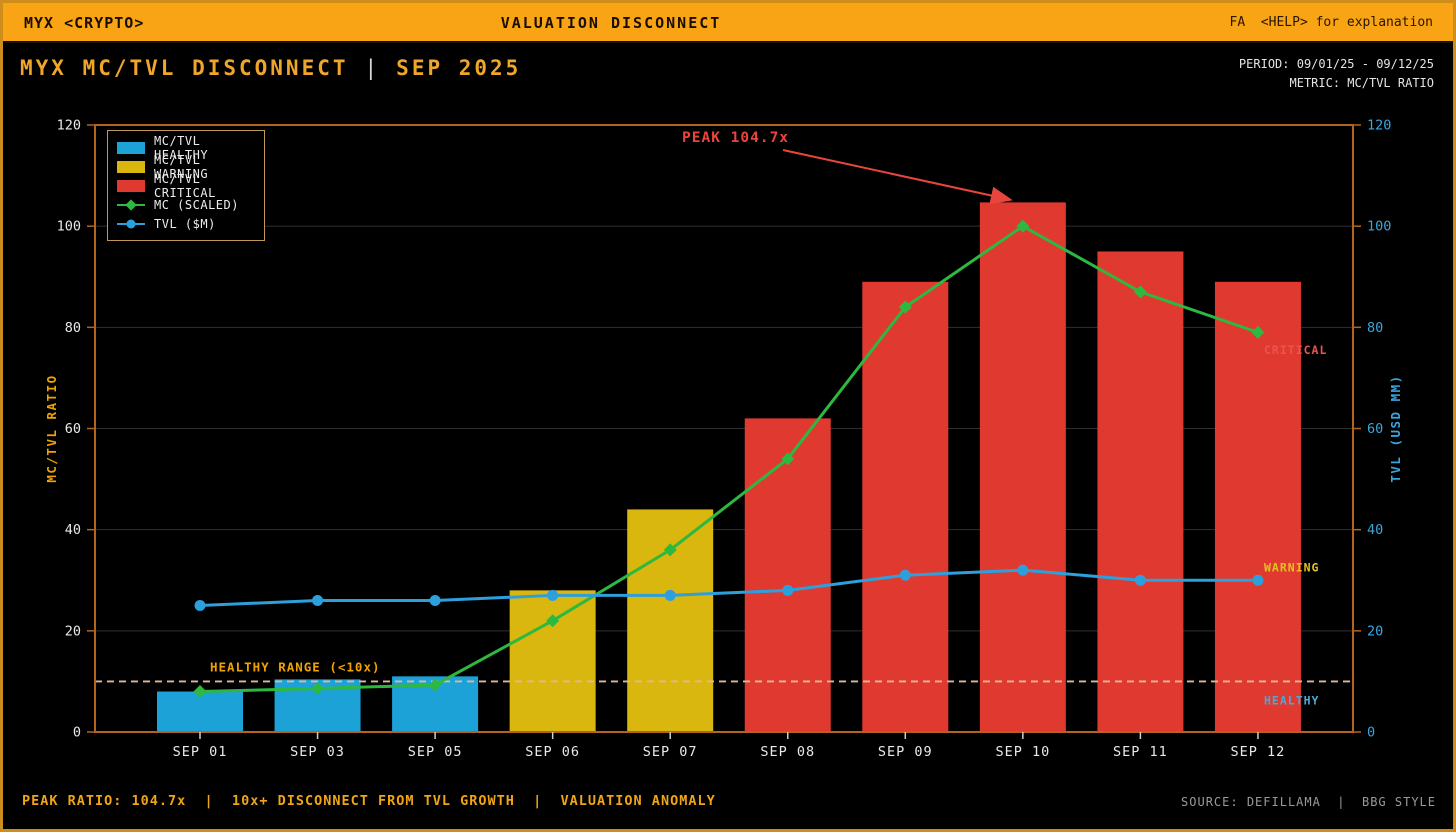 Image resolution: width=1456 pixels, height=832 pixels. I want to click on x-axis-label-sep-01: SEP 01, so click(200, 752).